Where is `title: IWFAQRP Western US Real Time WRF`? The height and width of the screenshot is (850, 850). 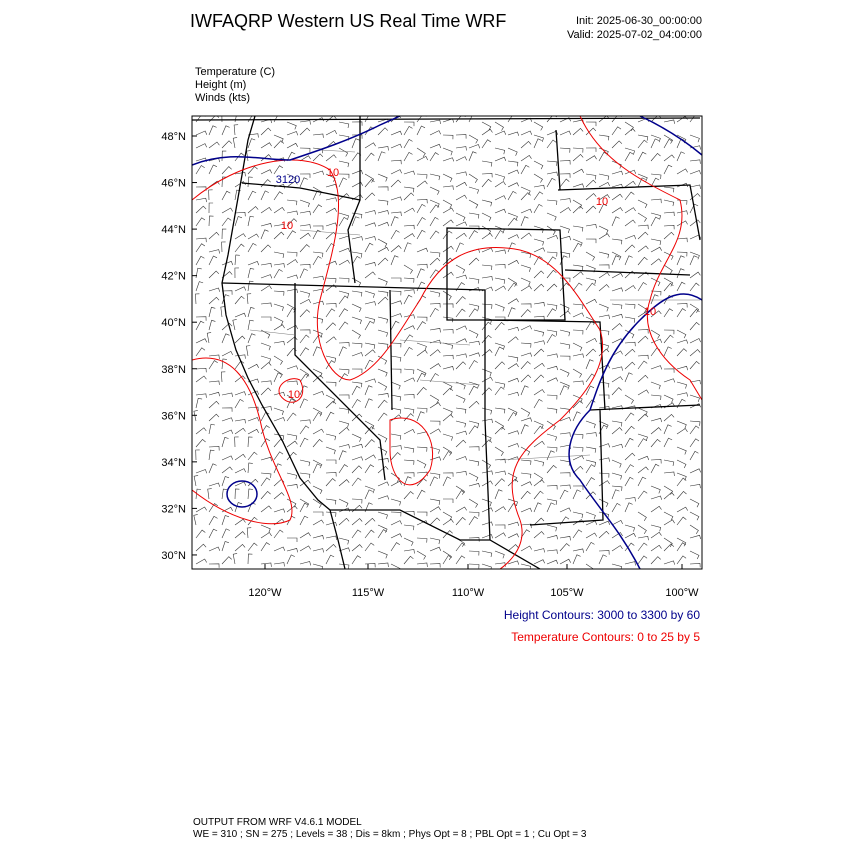 title: IWFAQRP Western US Real Time WRF is located at coordinates (348, 21).